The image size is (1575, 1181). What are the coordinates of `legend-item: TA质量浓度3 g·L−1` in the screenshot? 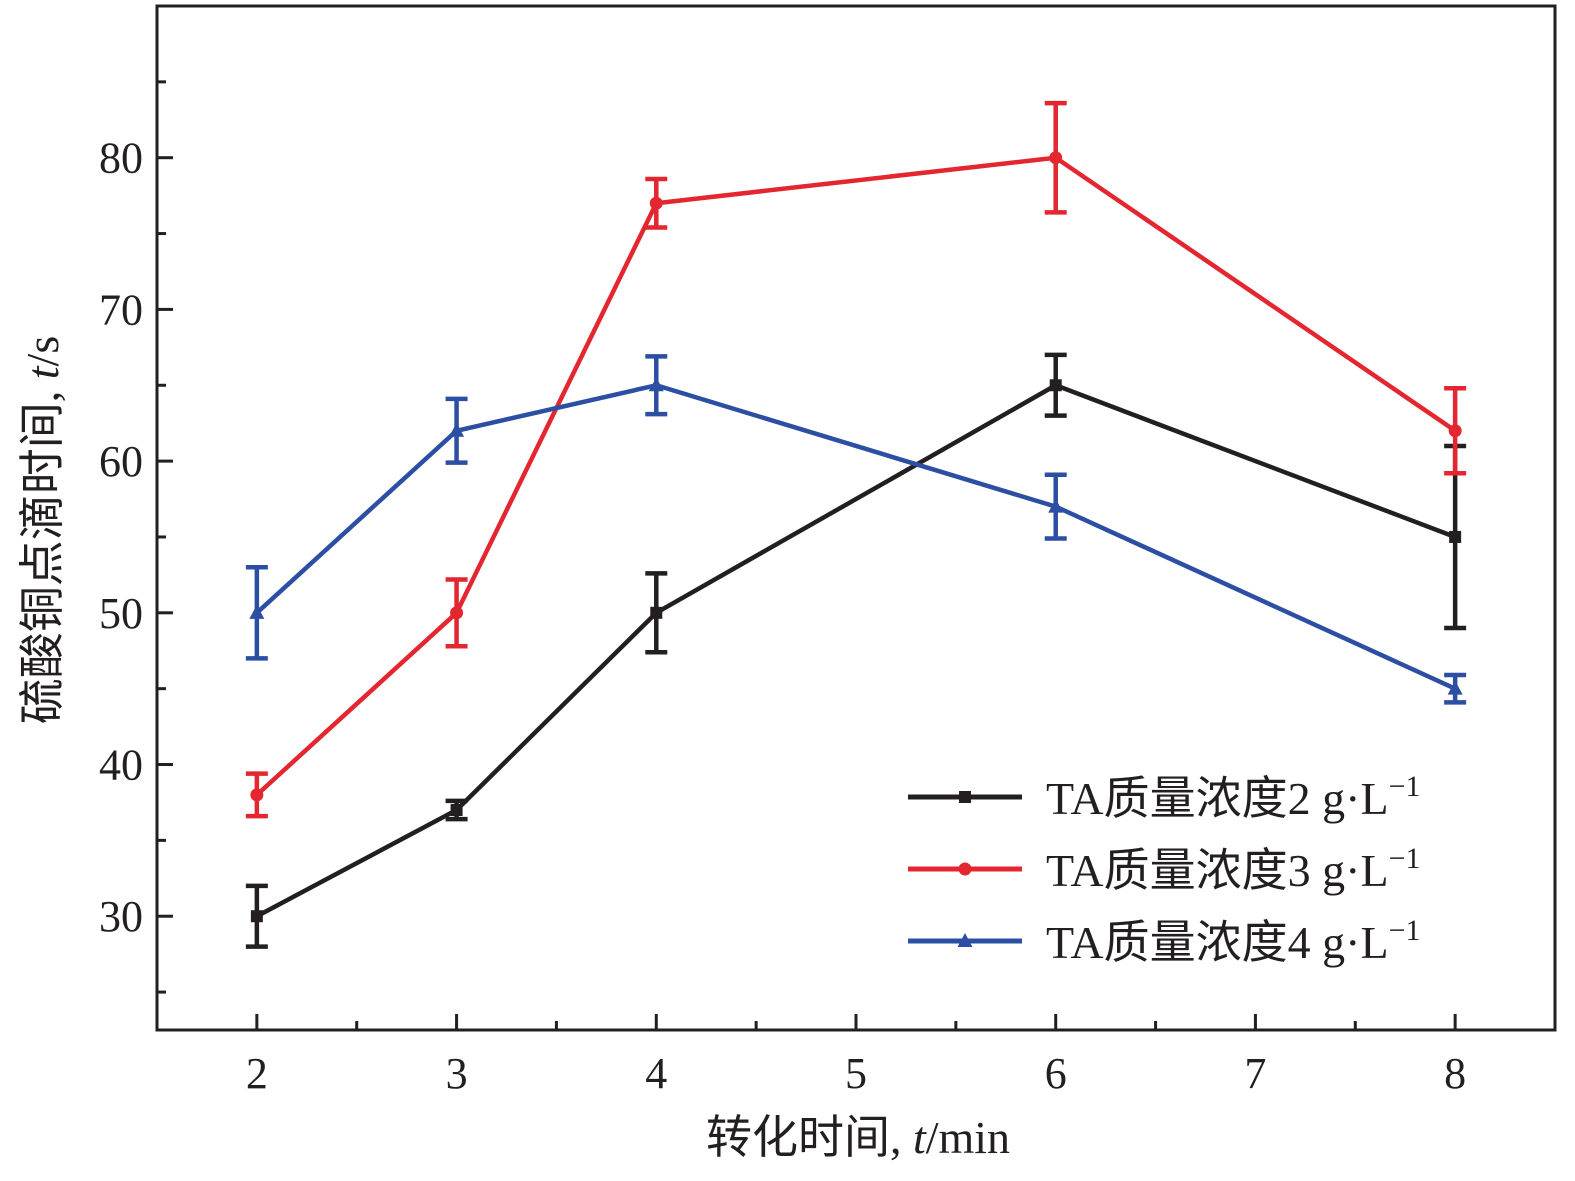 It's located at (1164, 869).